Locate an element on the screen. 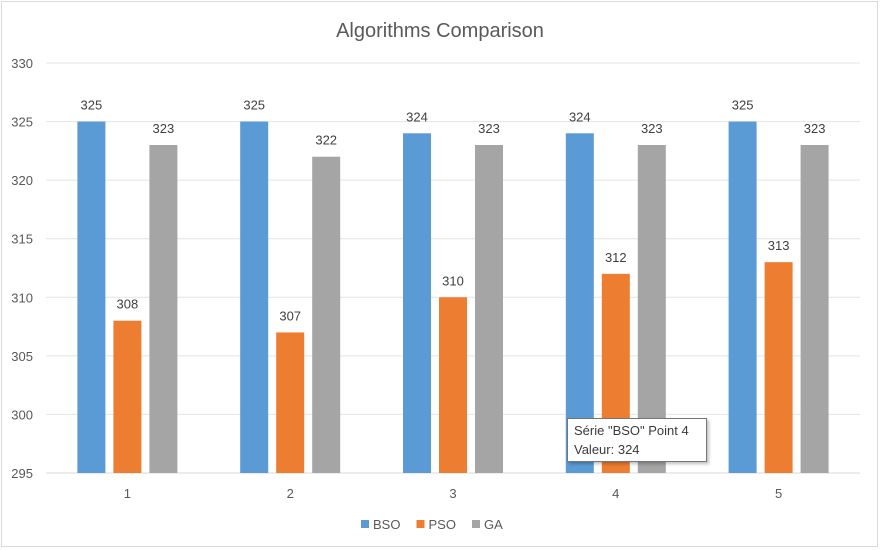  legend-item-ga: GA is located at coordinates (487, 524).